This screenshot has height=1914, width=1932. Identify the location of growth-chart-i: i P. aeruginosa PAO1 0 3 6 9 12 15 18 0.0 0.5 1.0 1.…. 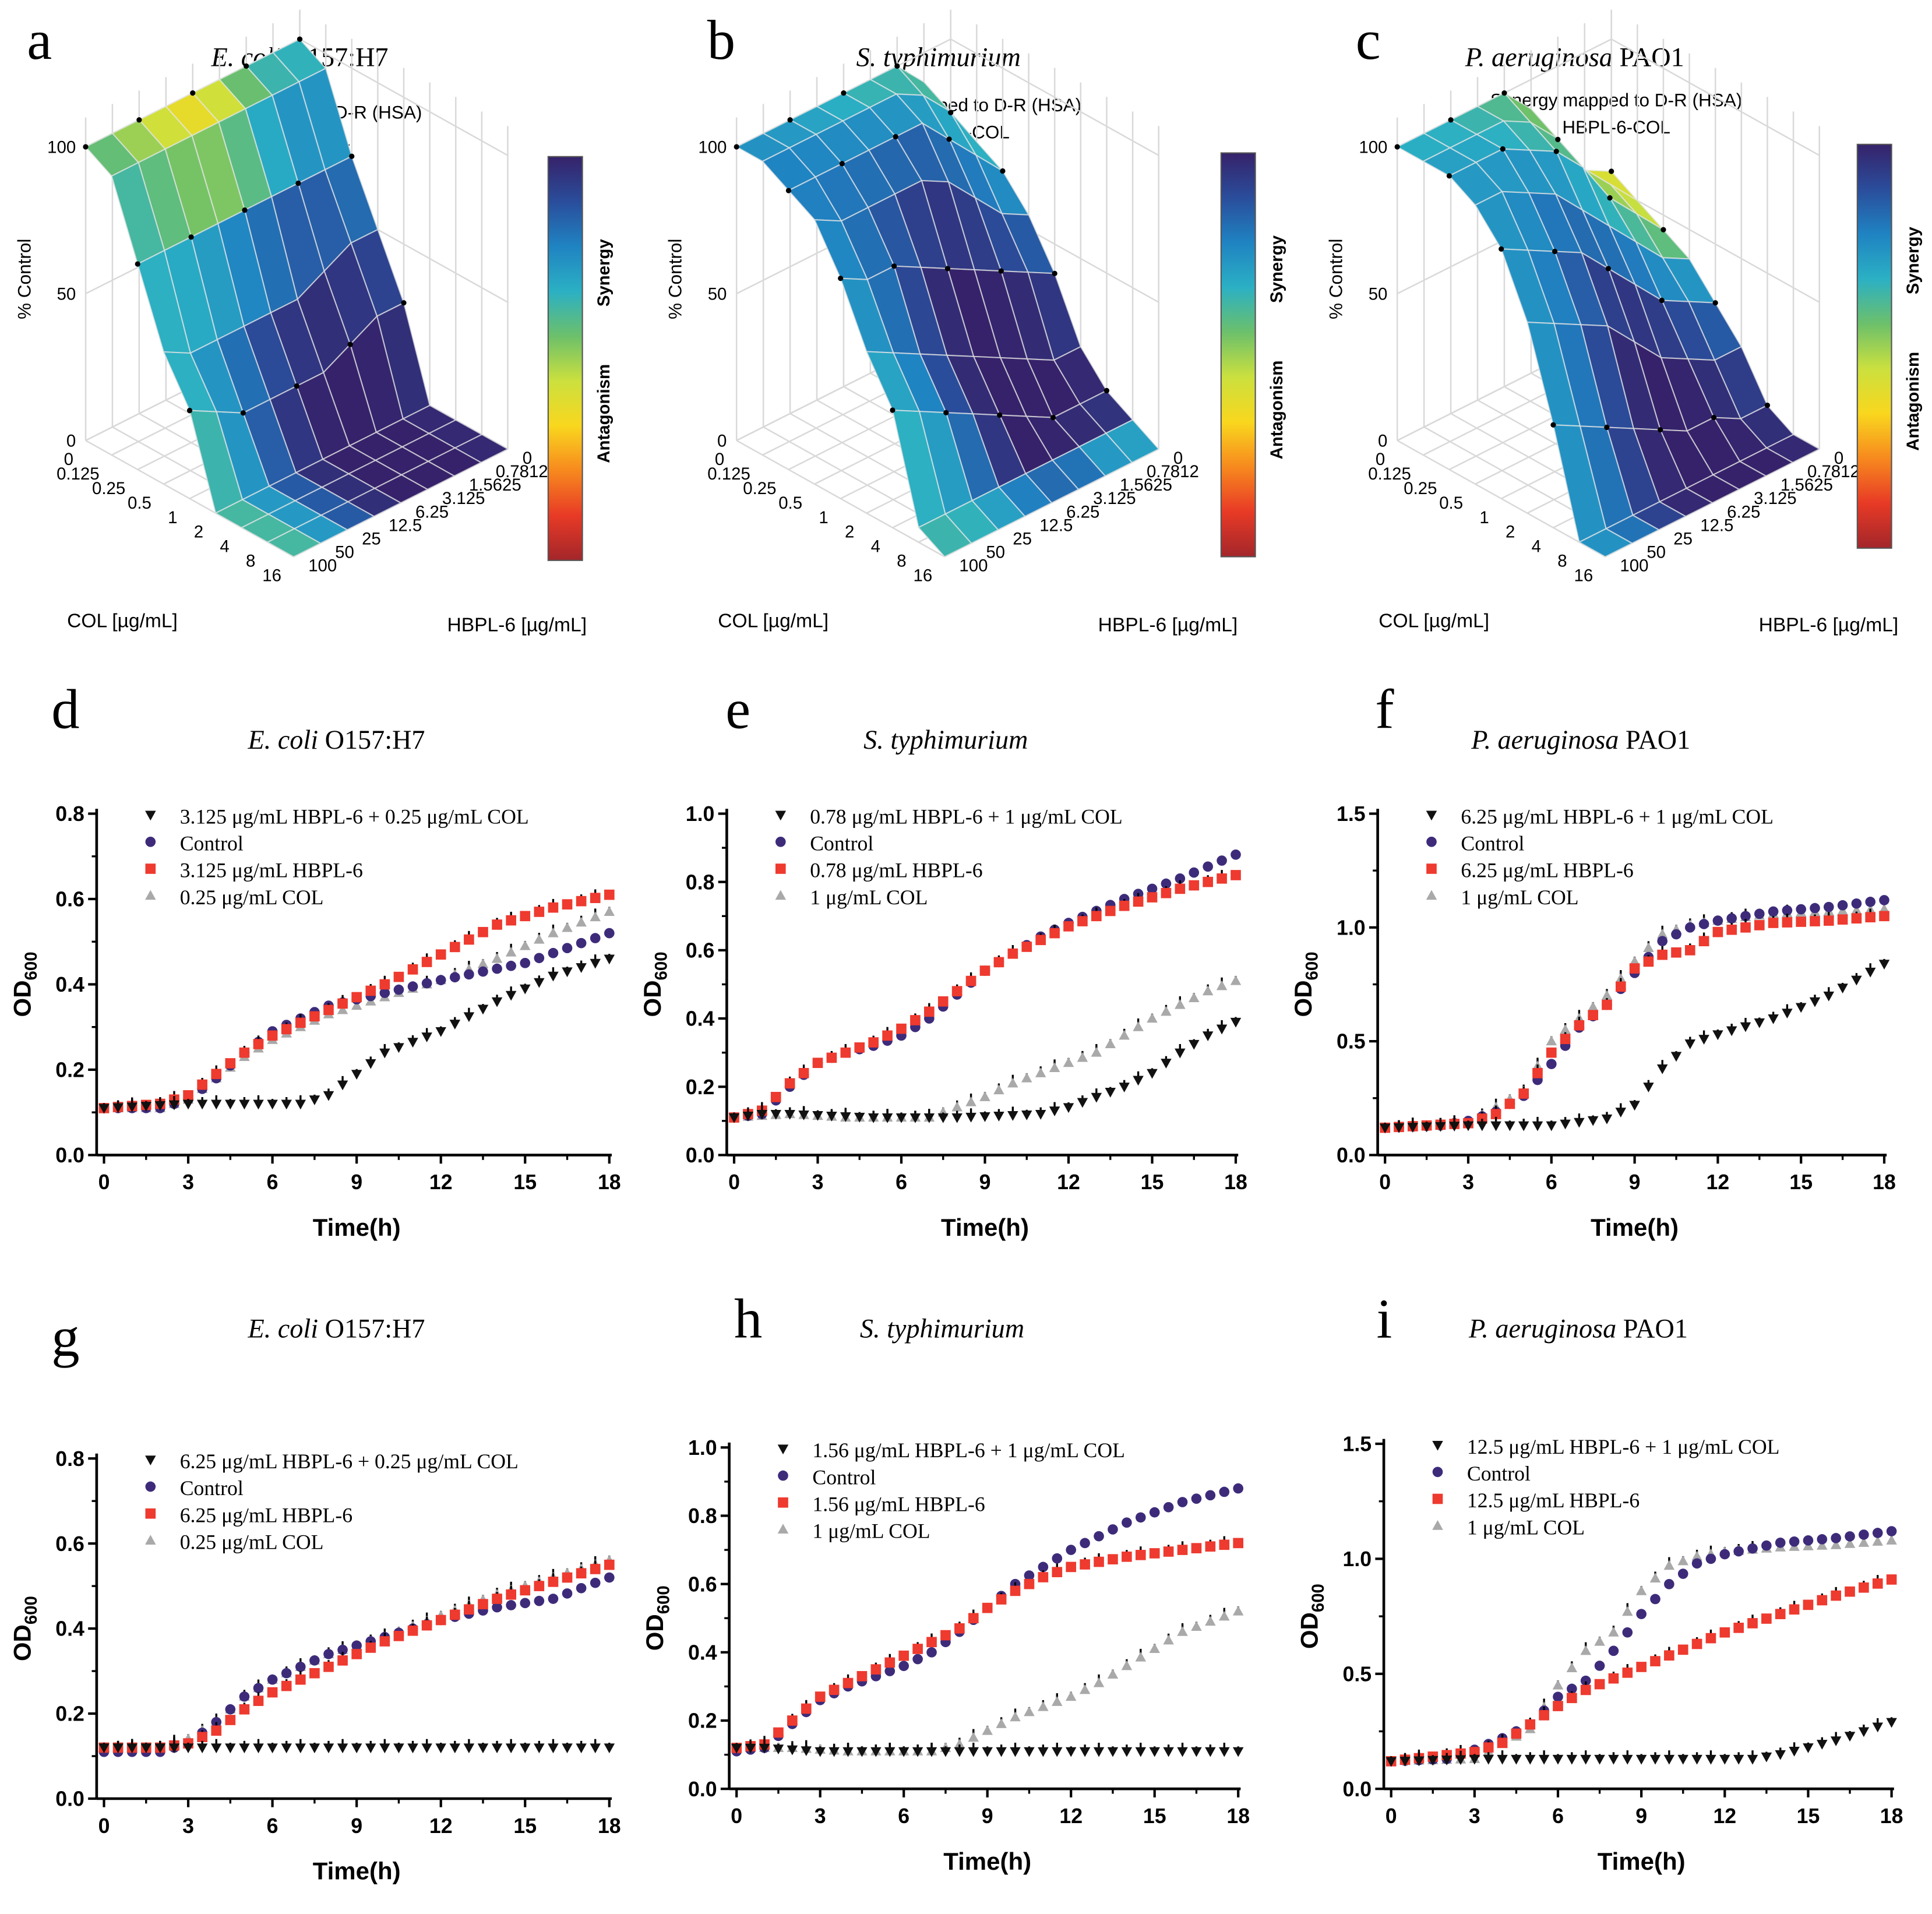
(1599, 1581).